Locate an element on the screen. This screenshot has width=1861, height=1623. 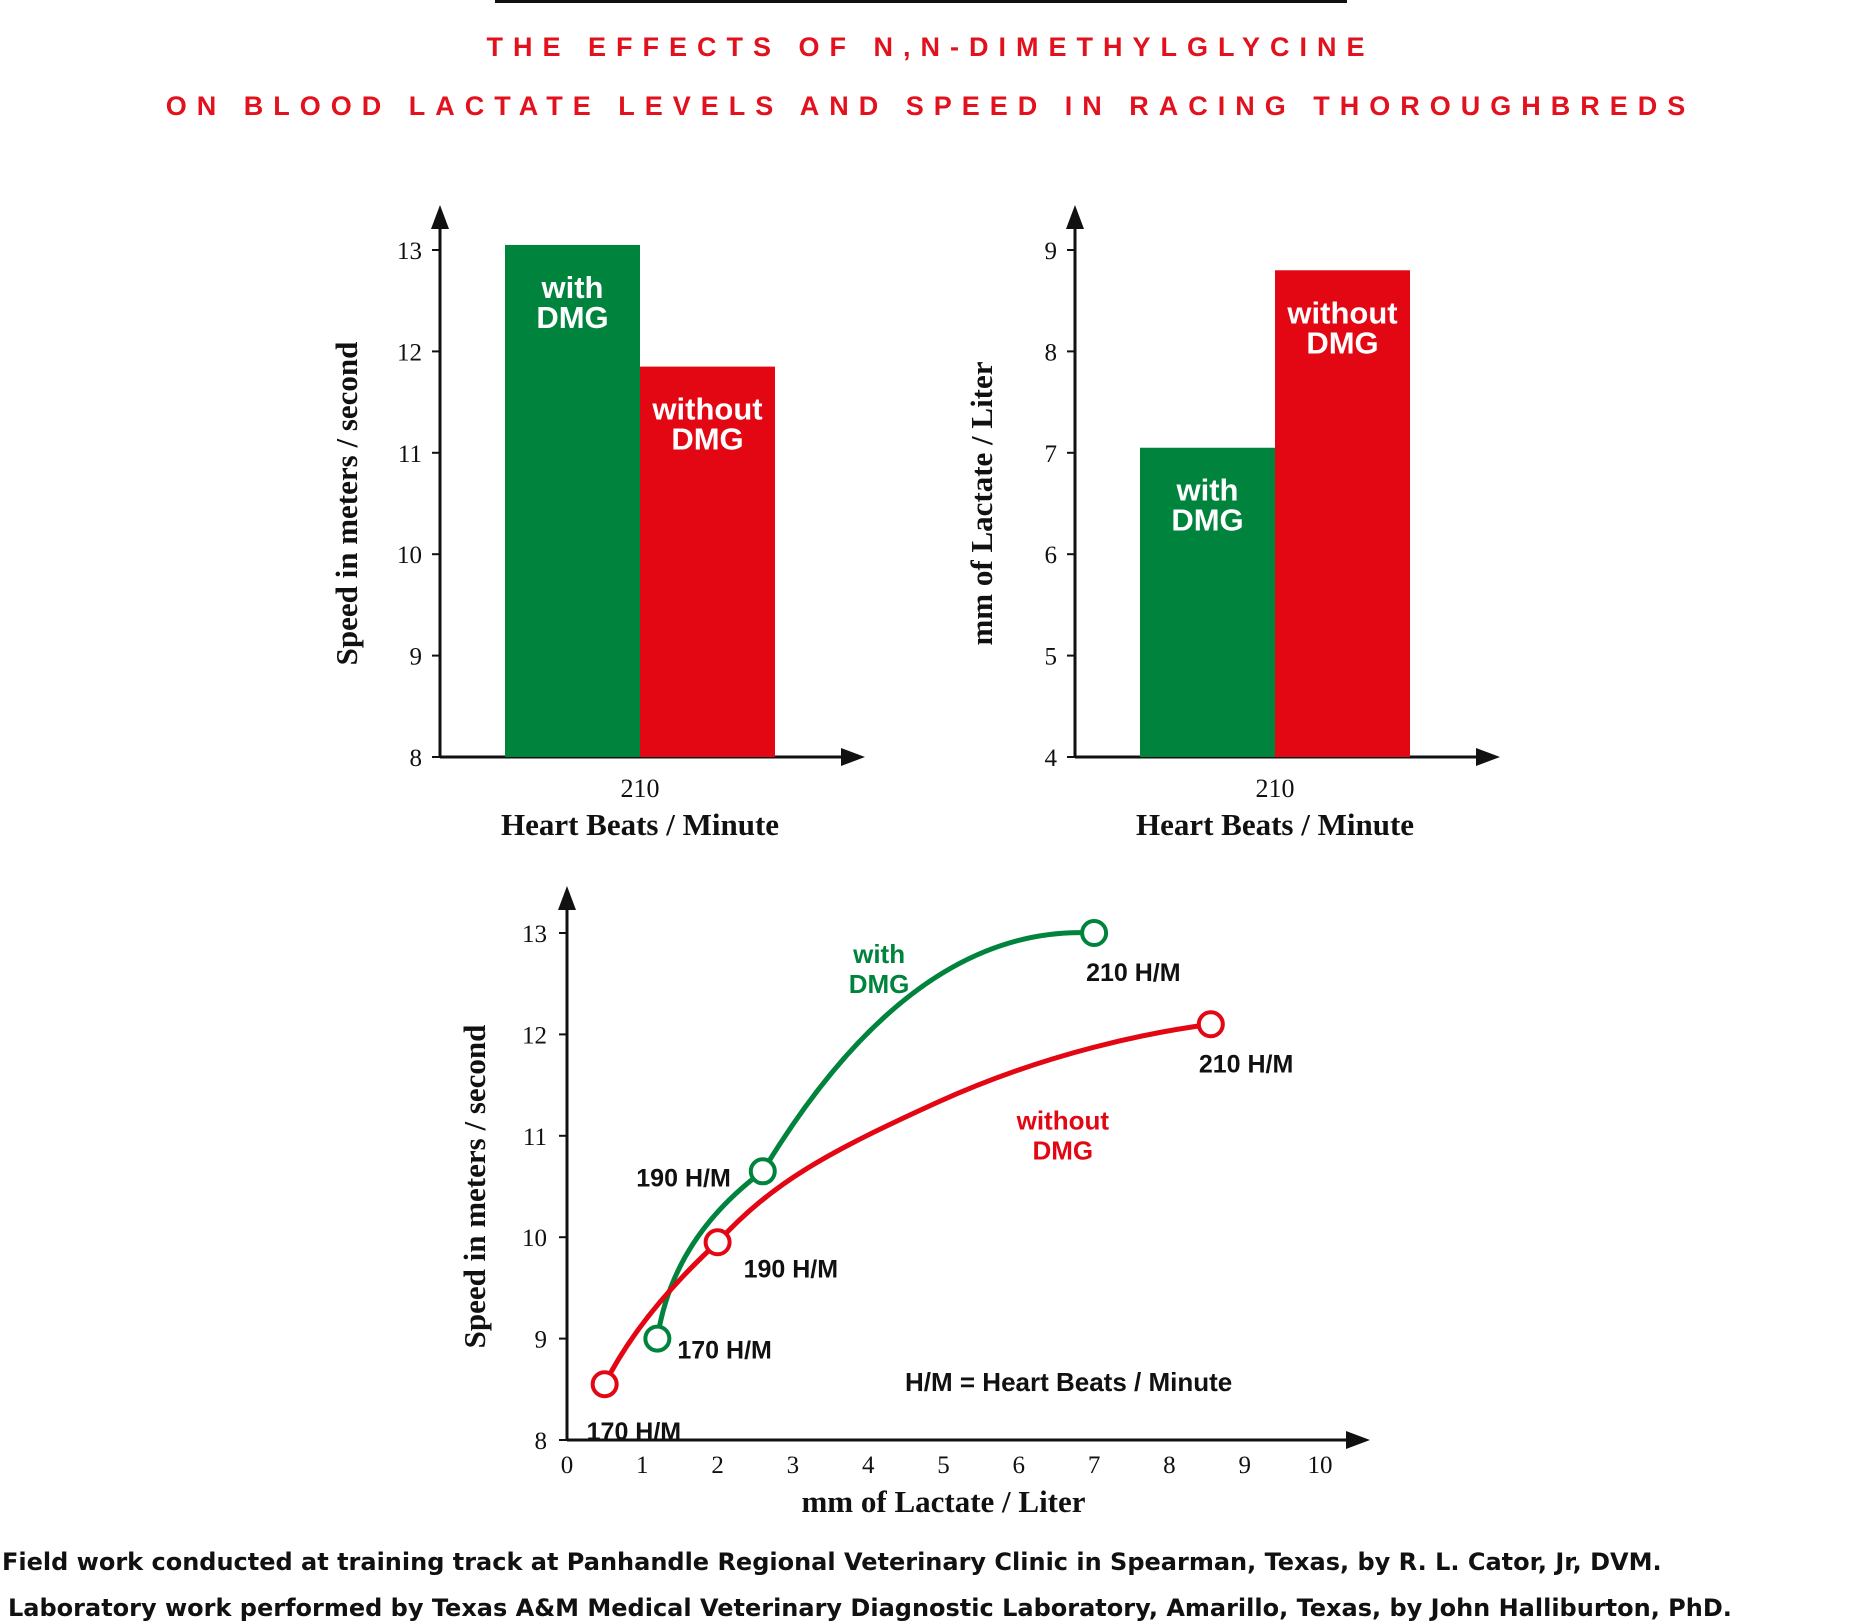
x-tick-label: 8 is located at coordinates (1169, 1465).